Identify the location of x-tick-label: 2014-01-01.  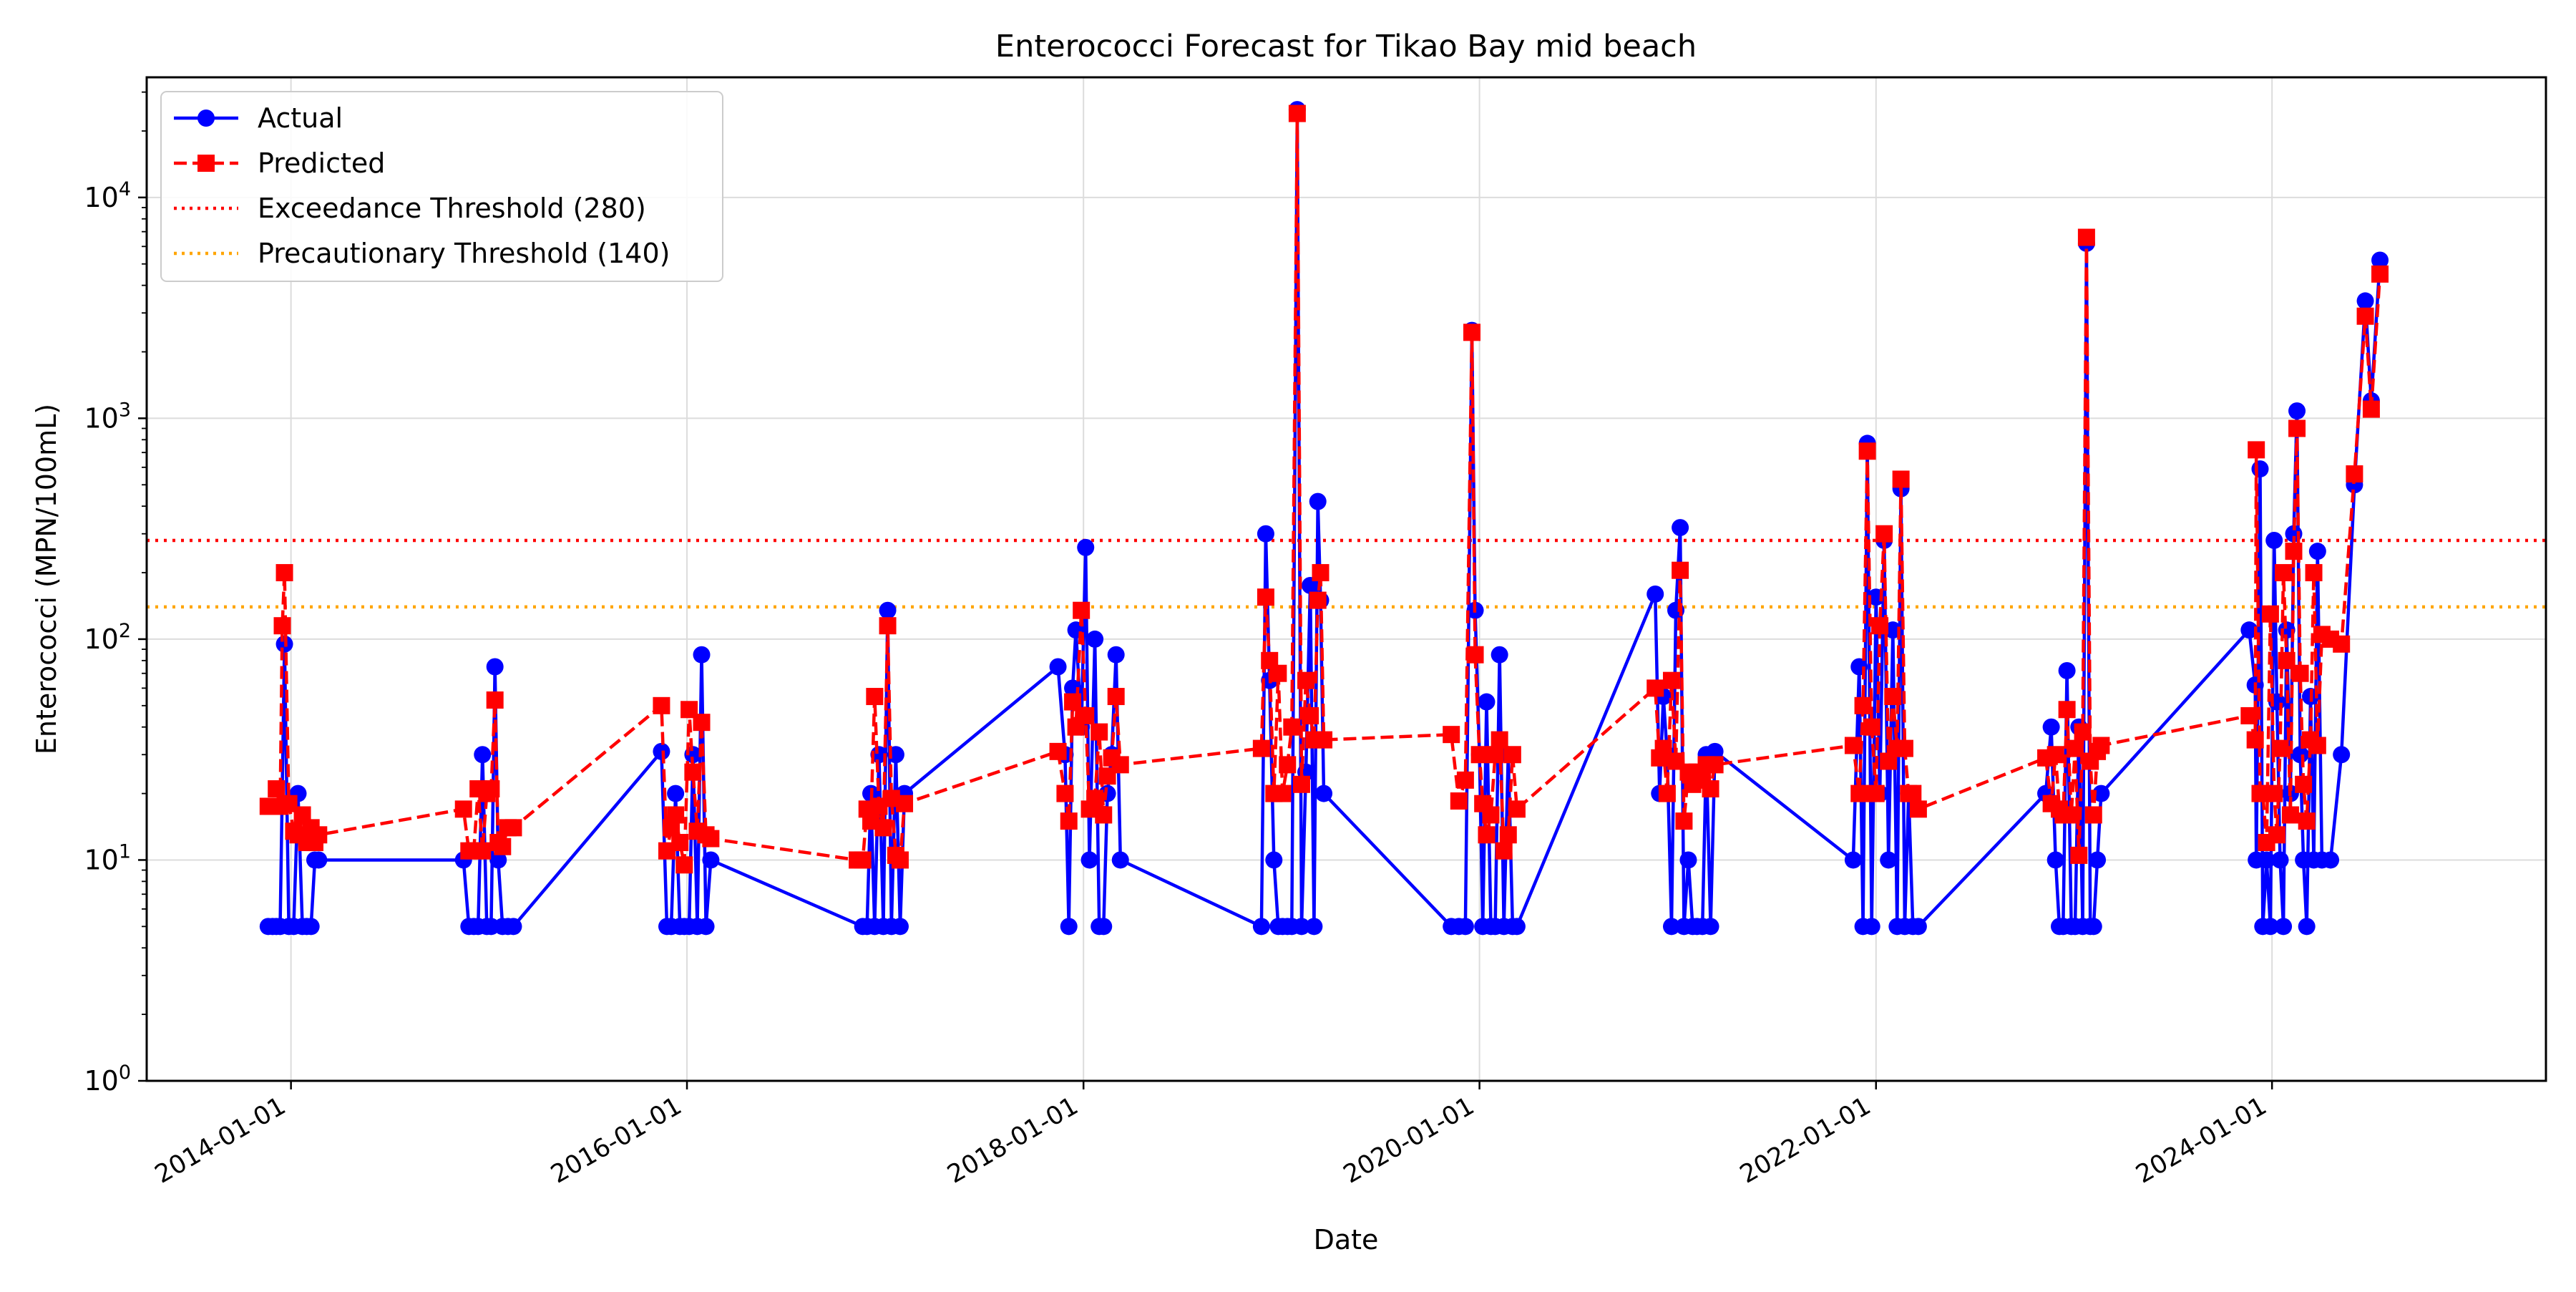
(220, 1140).